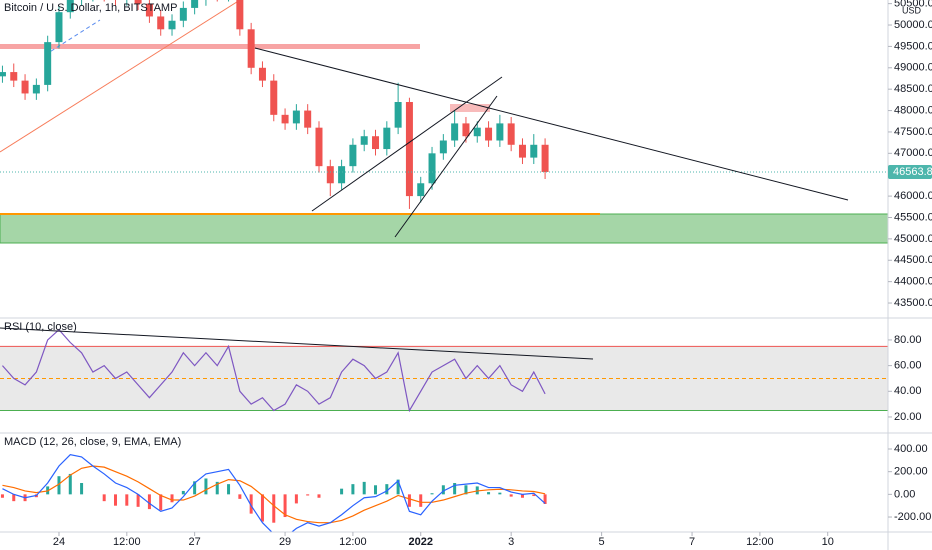  Describe the element at coordinates (913, 260) in the screenshot. I see `y-tick-label: 44500.00` at that location.